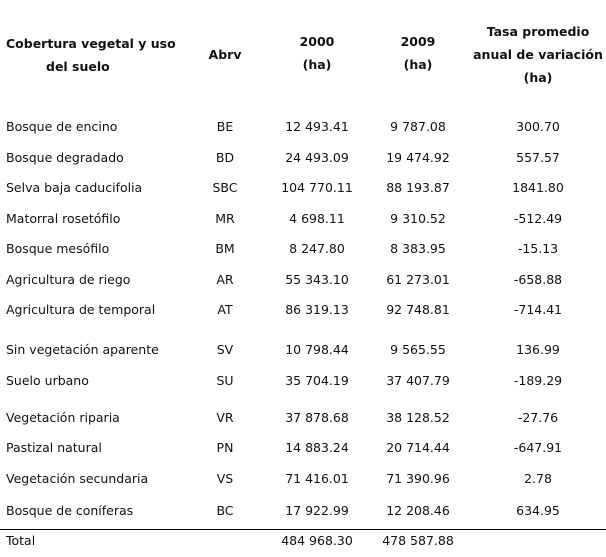  What do you see at coordinates (225, 157) in the screenshot?
I see `row-abrv: BD` at bounding box center [225, 157].